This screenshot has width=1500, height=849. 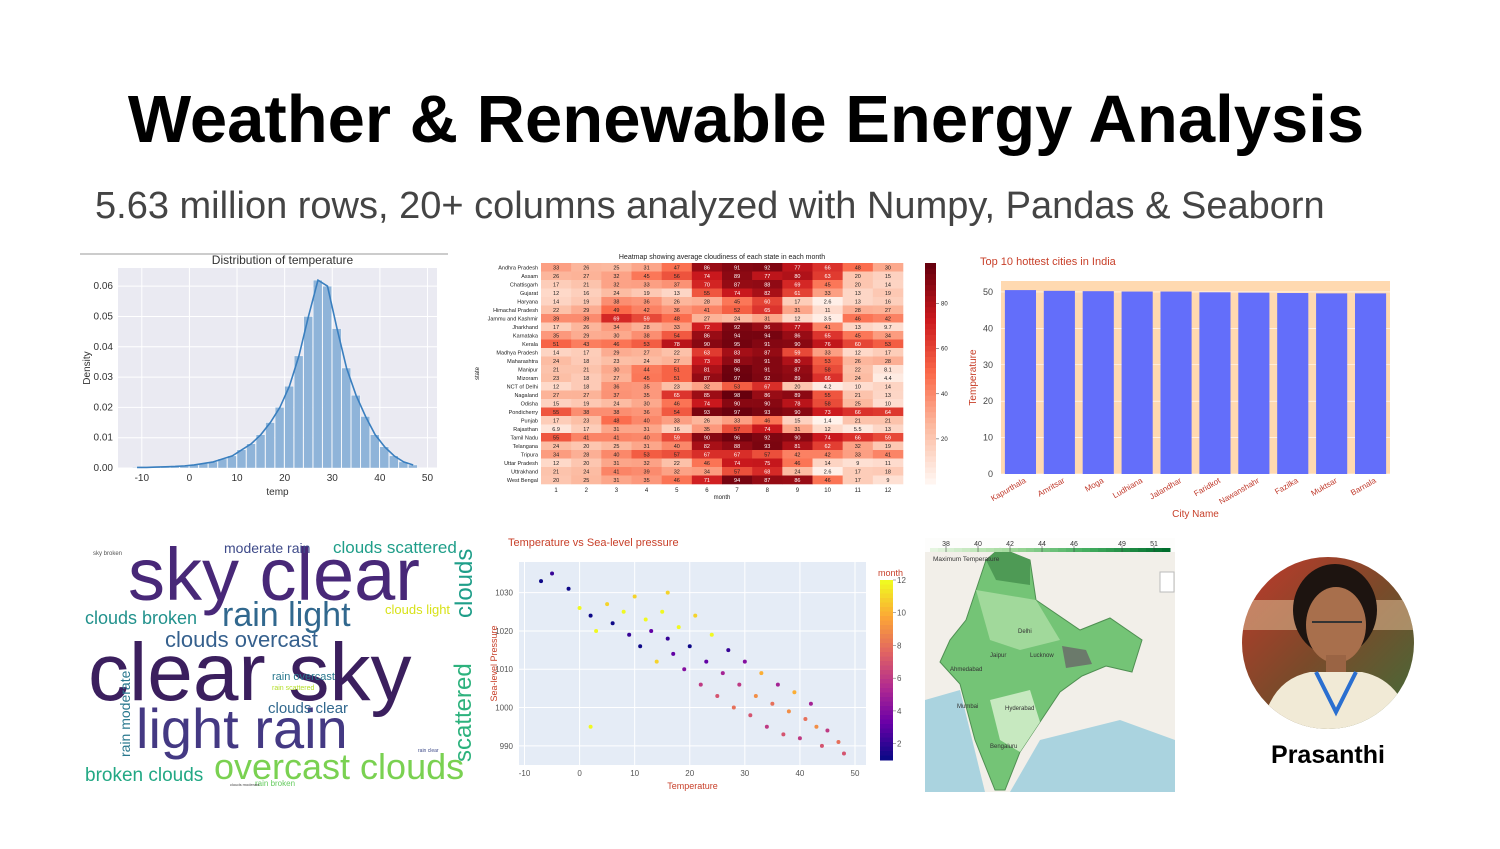 I want to click on cell-label: 59, so click(x=647, y=319).